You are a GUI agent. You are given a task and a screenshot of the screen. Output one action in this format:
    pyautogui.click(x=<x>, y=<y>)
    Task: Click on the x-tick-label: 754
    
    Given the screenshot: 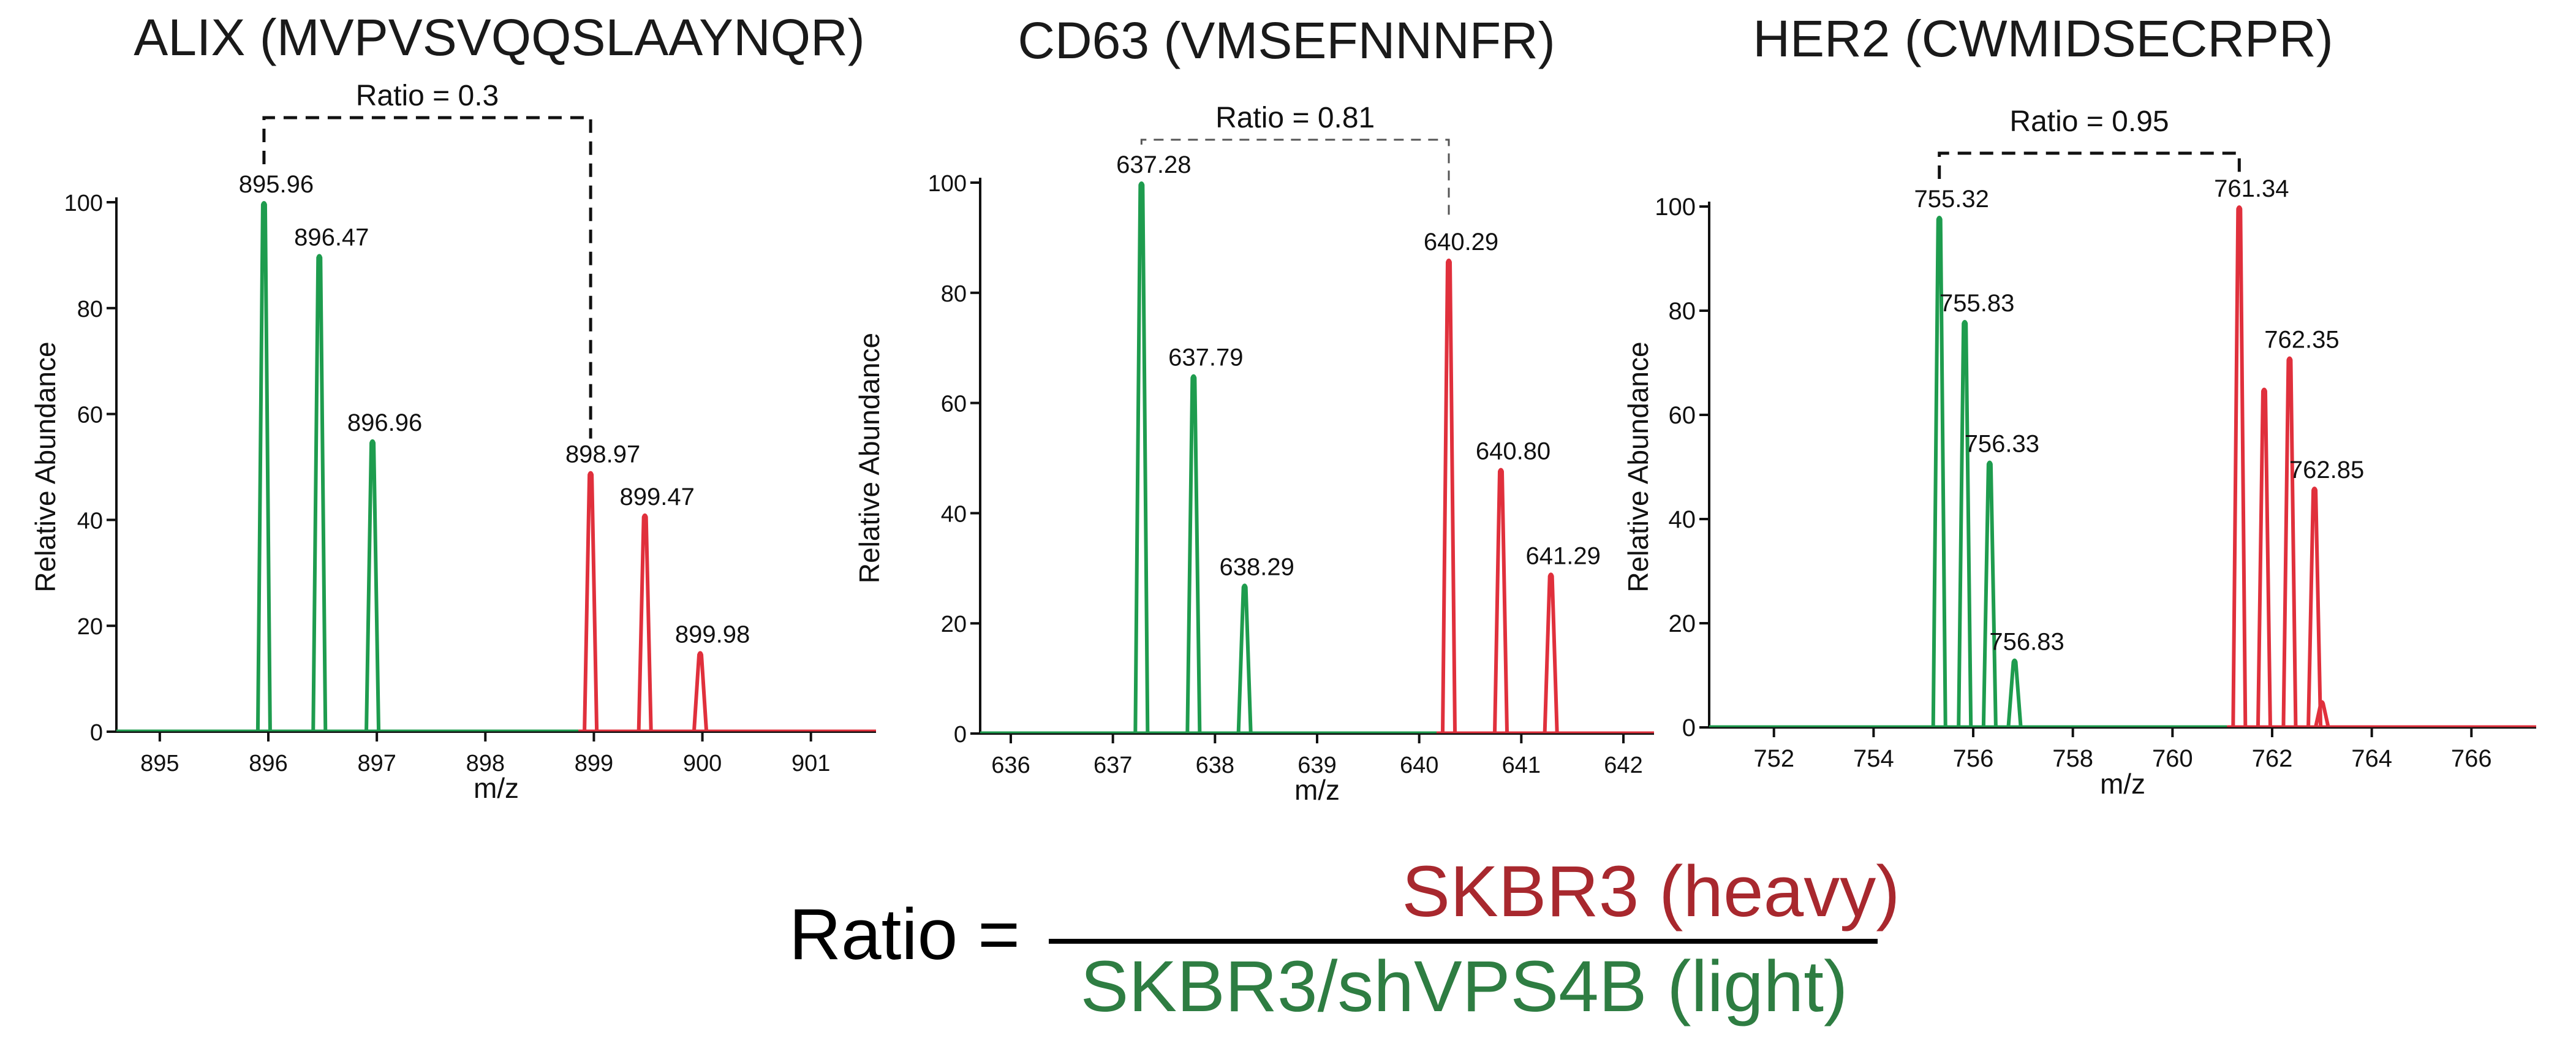 What is the action you would take?
    pyautogui.click(x=1873, y=759)
    